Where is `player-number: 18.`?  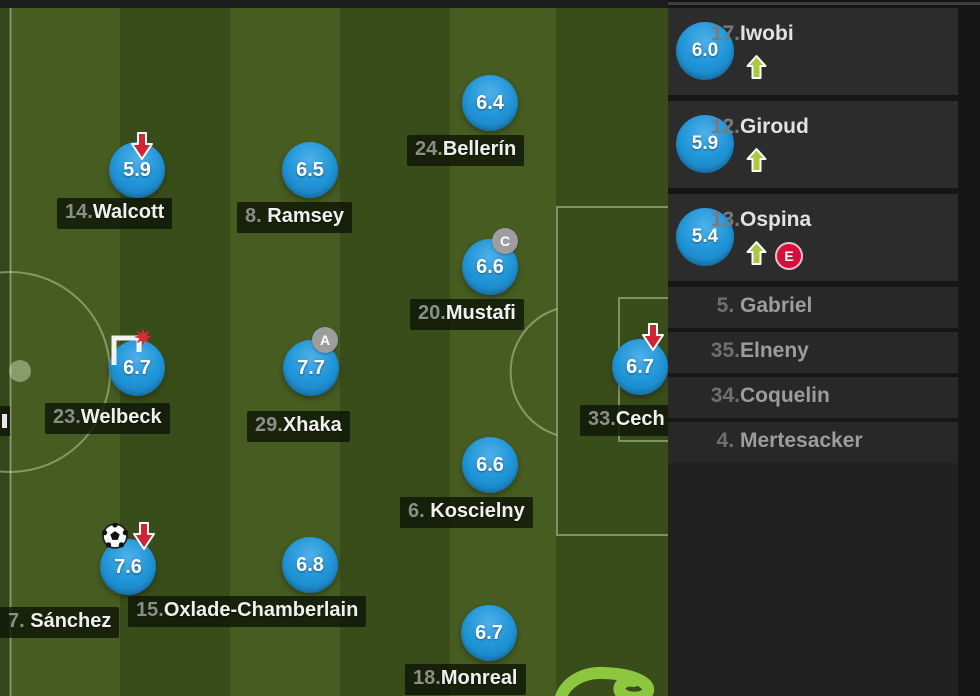 player-number: 18. is located at coordinates (427, 678).